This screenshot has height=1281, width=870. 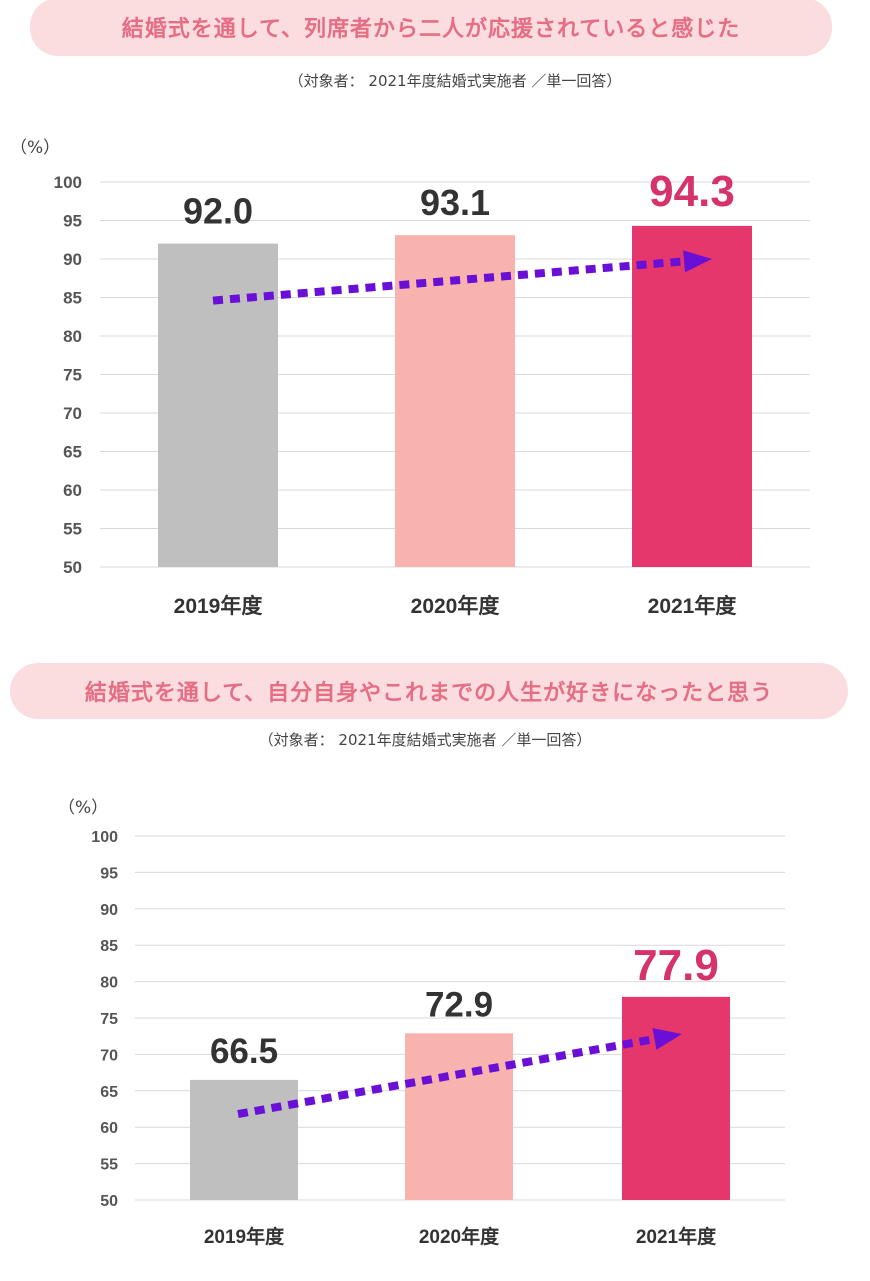 I want to click on data-label: 77.9, so click(x=676, y=965).